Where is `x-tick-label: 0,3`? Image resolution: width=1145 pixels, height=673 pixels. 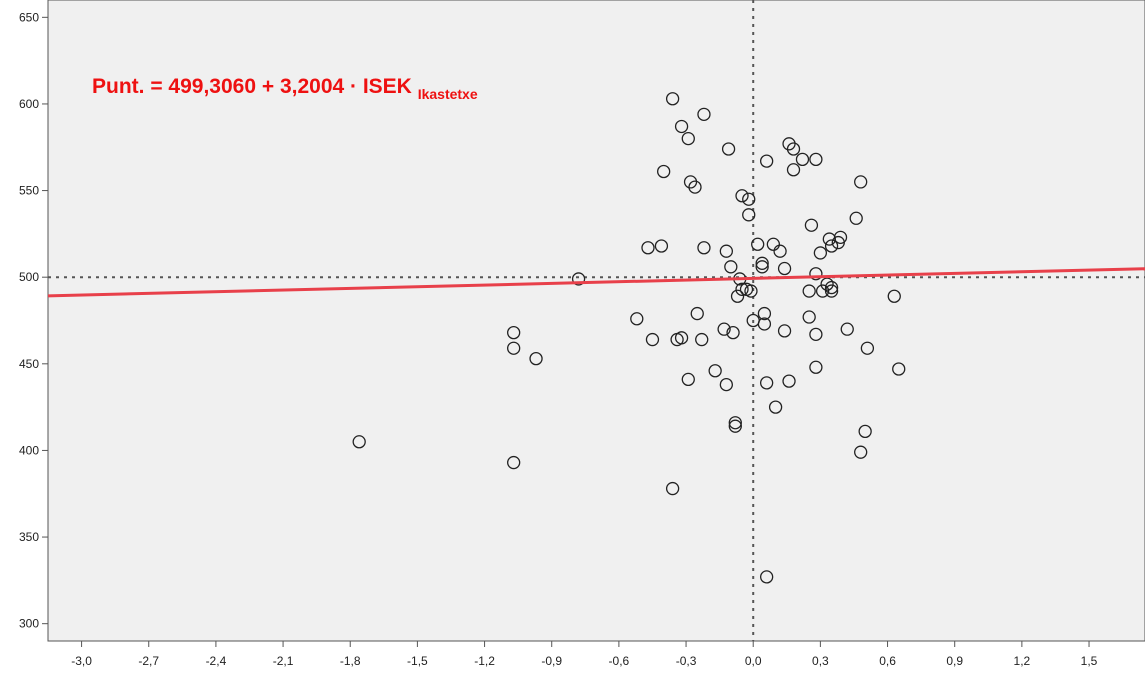 x-tick-label: 0,3 is located at coordinates (820, 661).